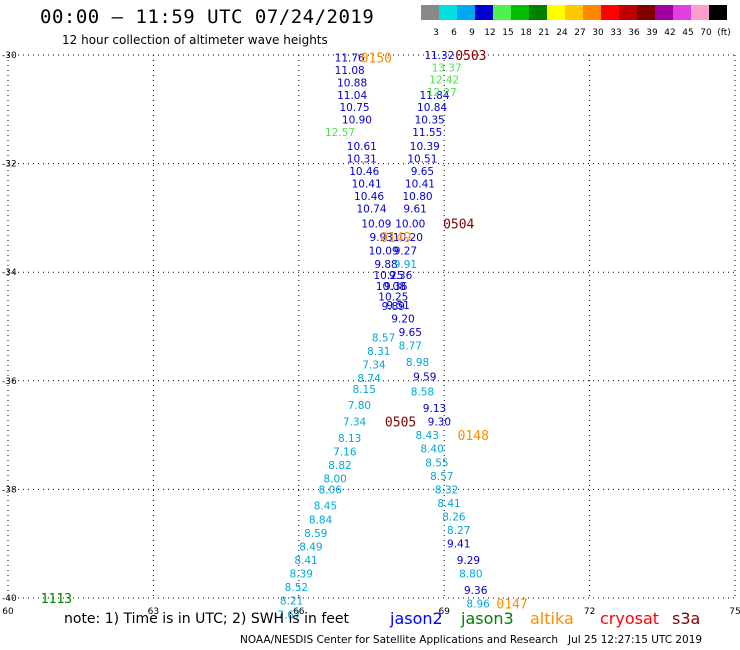 Image resolution: width=740 pixels, height=650 pixels. I want to click on data-point-label: 12.57, so click(340, 133).